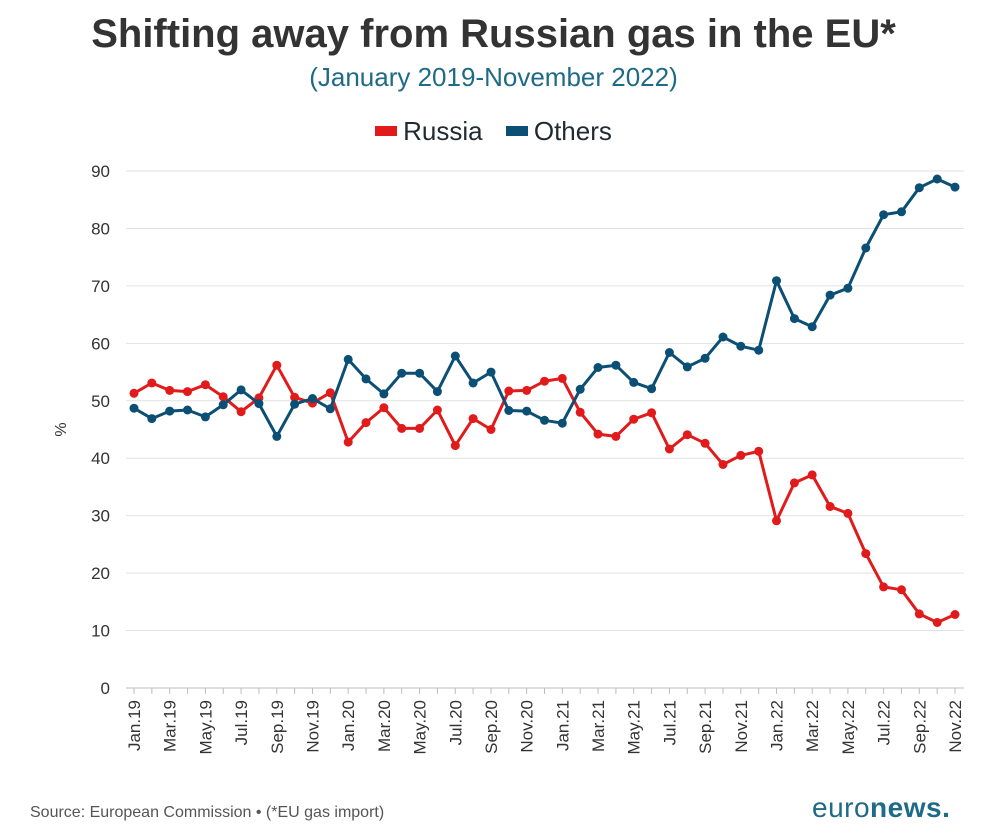 This screenshot has width=987, height=824. I want to click on legend-item-others: Others, so click(558, 131).